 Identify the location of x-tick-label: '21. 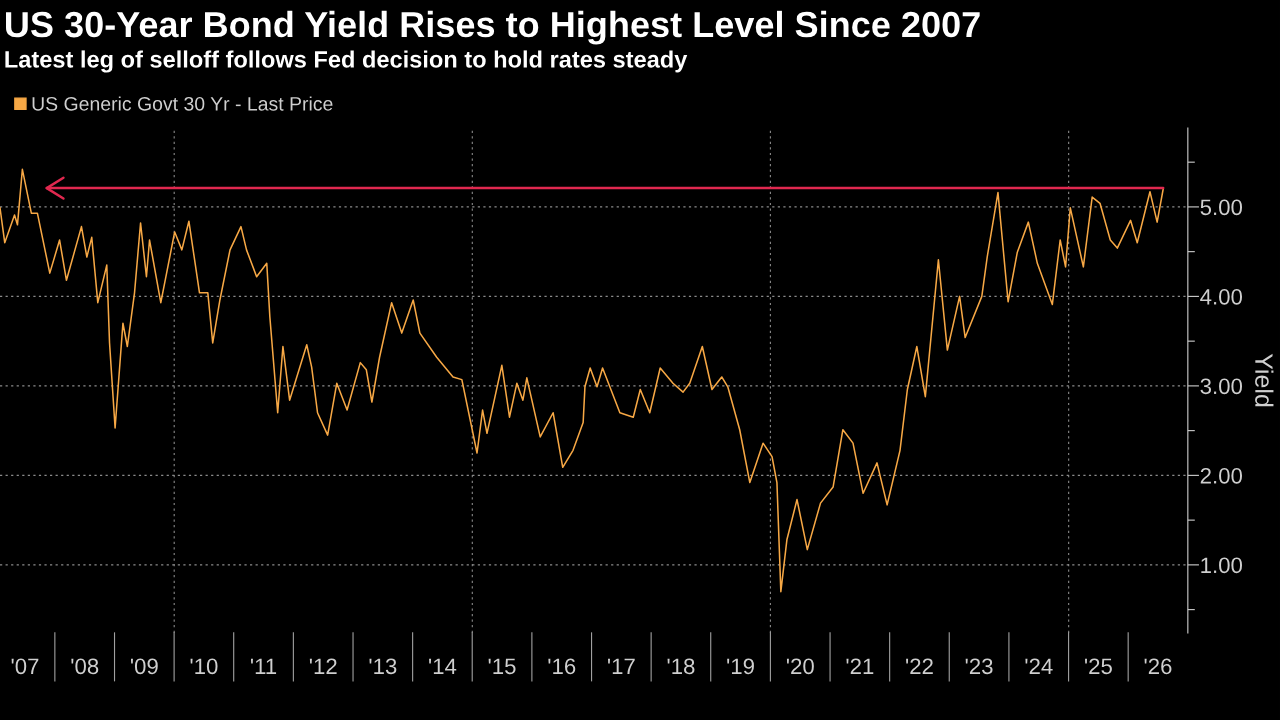
(860, 666).